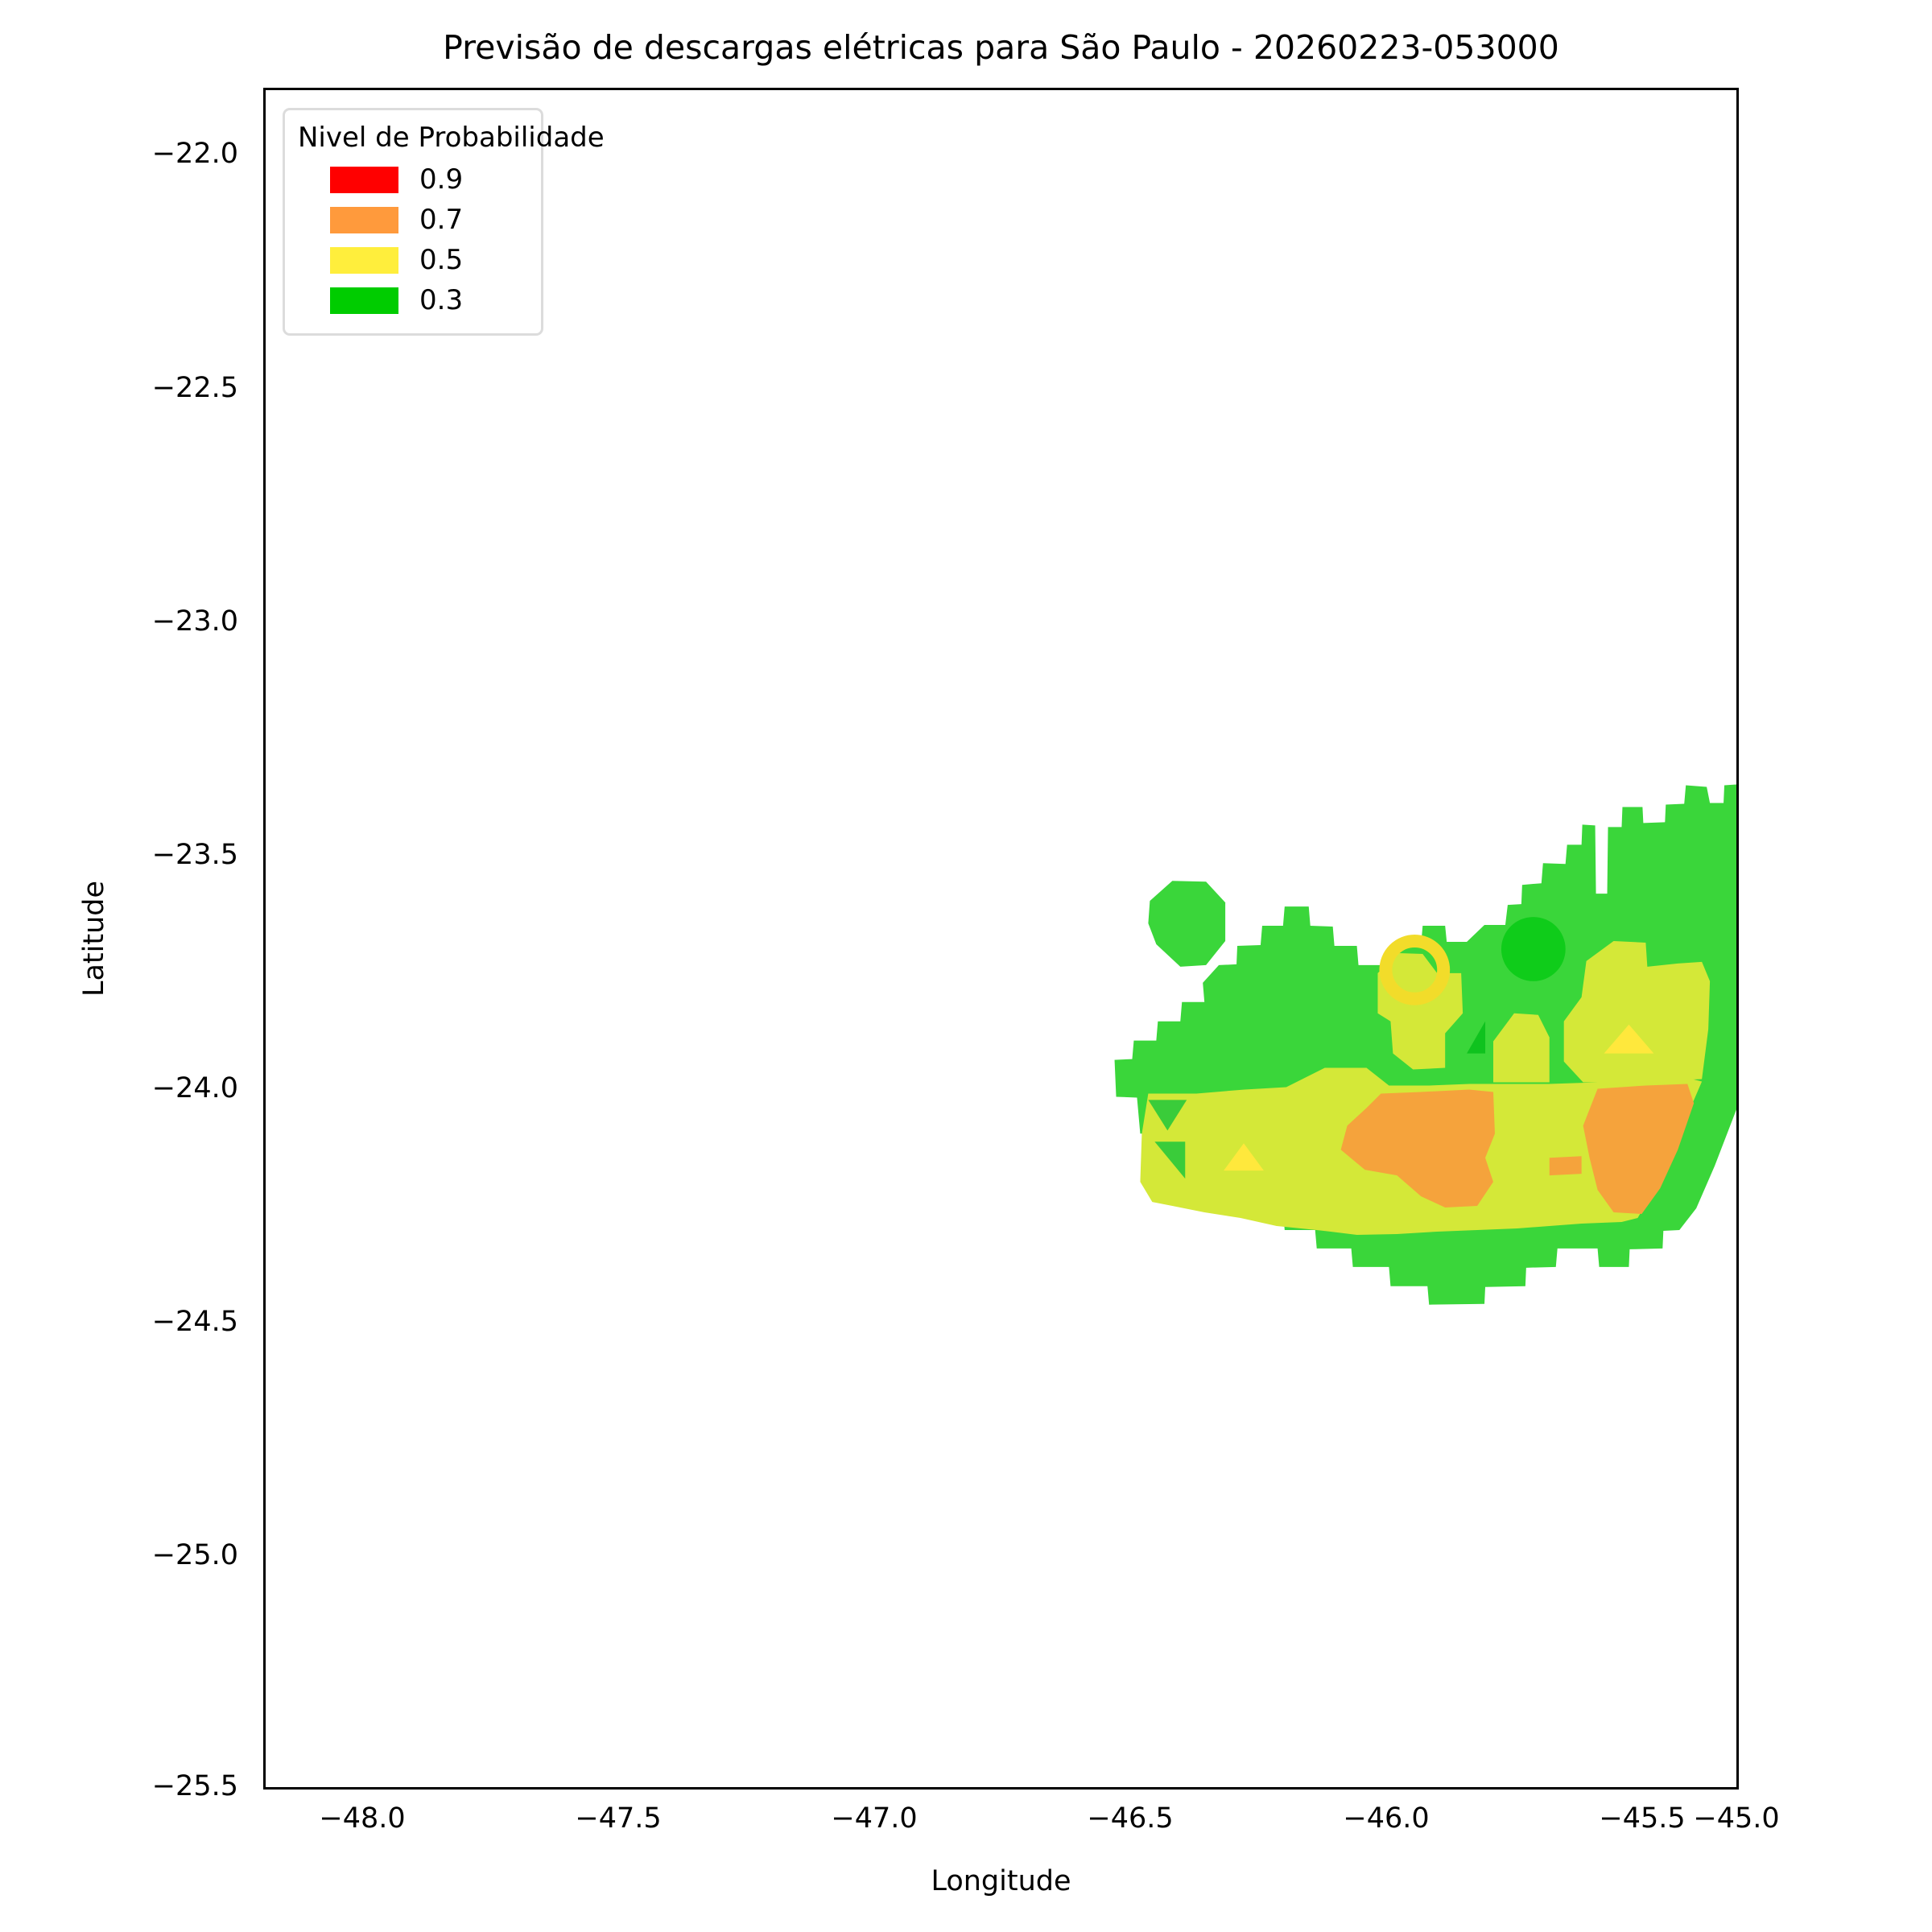 The height and width of the screenshot is (1932, 1932). I want to click on legend: Nivel de Probabilidade 0.9 0.7 0.5 0.3, so click(444, 222).